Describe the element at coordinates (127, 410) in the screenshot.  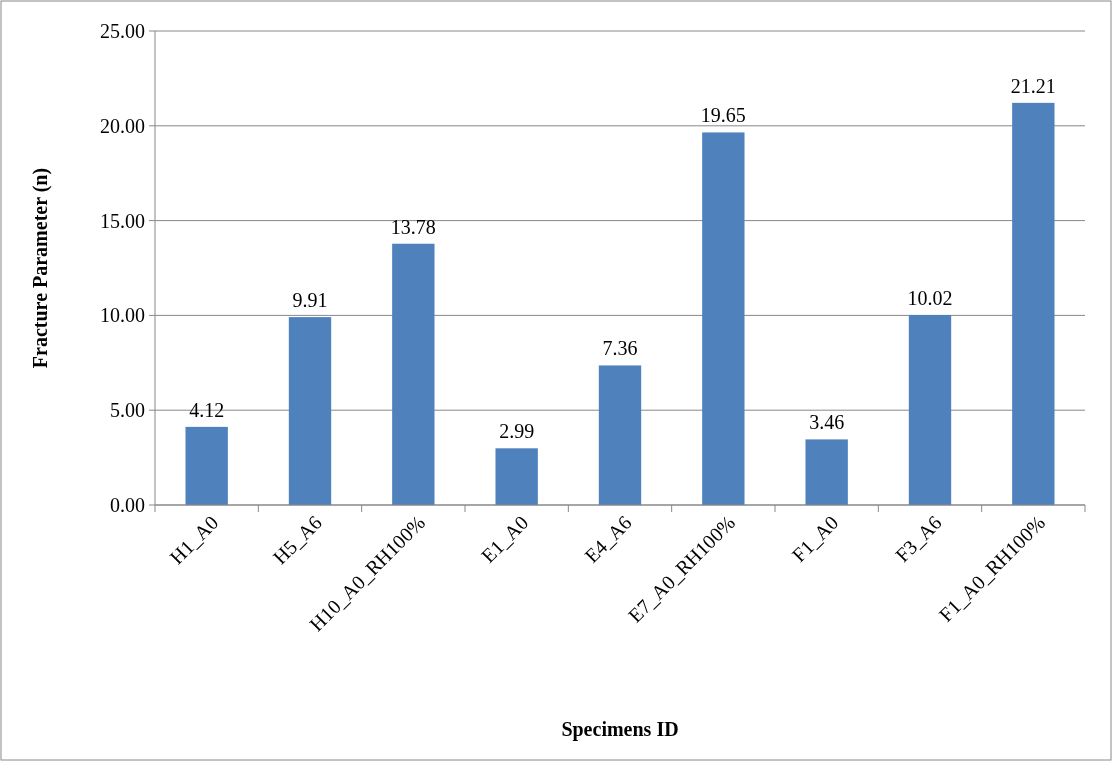
I see `y-tick-label: 5.00` at that location.